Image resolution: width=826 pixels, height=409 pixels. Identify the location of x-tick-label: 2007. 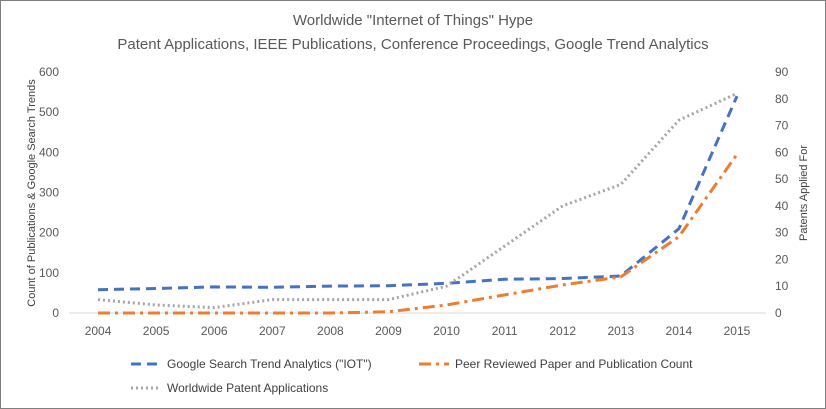
(272, 331).